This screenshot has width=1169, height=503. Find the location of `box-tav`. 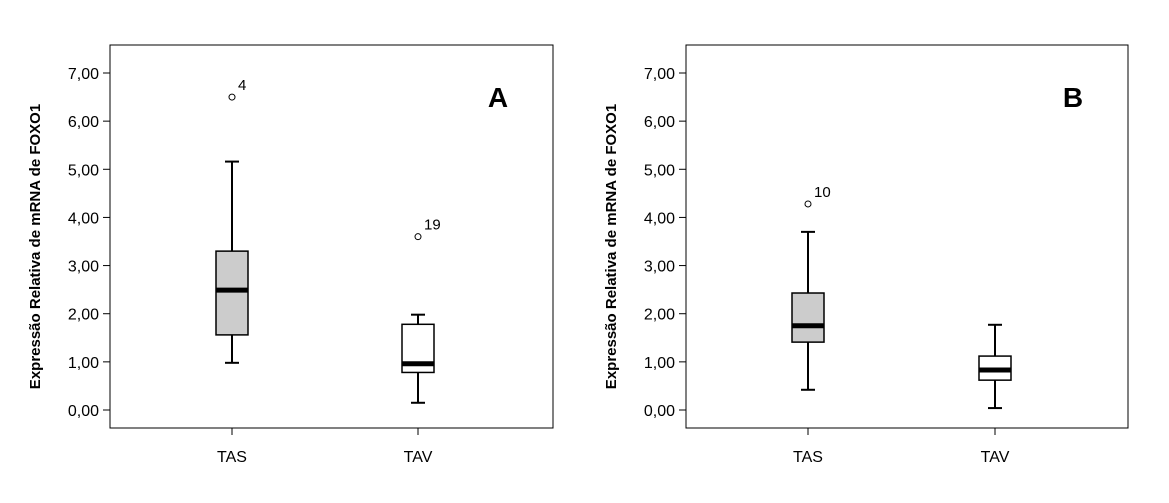

box-tav is located at coordinates (995, 366).